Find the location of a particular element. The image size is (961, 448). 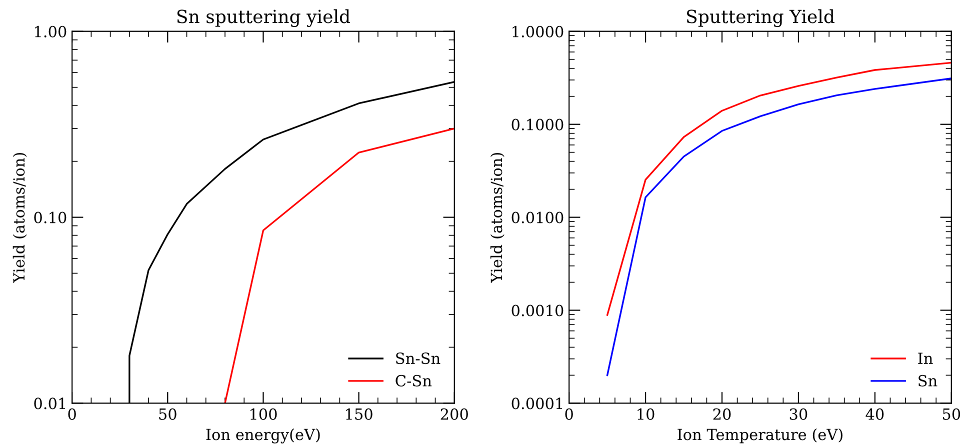

x-tick-label: 200 is located at coordinates (454, 414).